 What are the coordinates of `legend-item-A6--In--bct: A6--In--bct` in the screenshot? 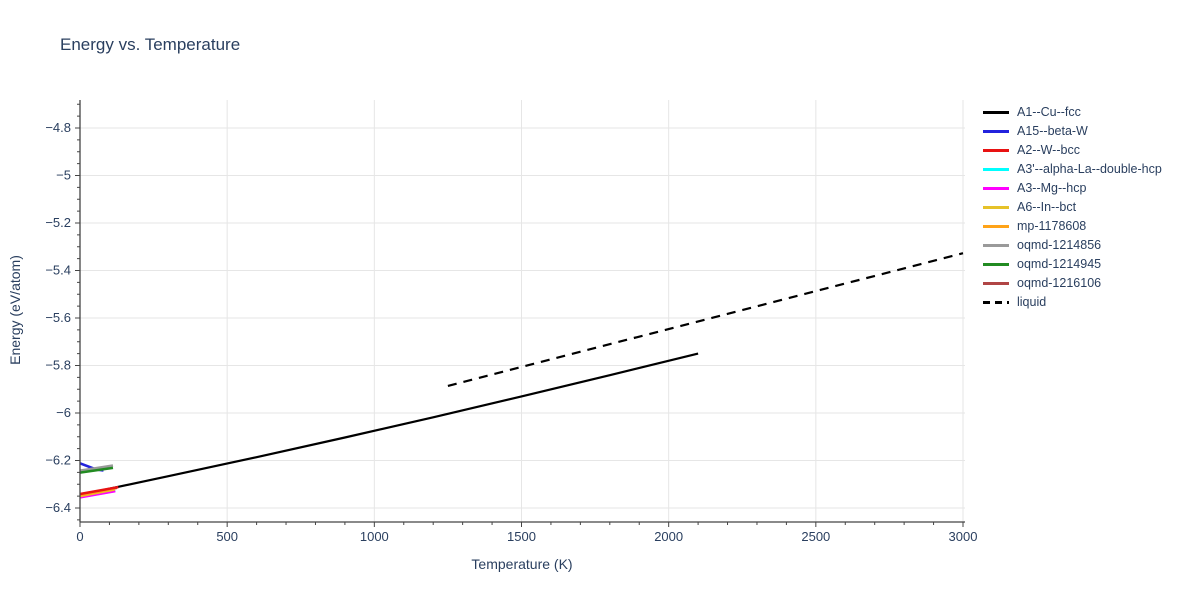 It's located at (1072, 207).